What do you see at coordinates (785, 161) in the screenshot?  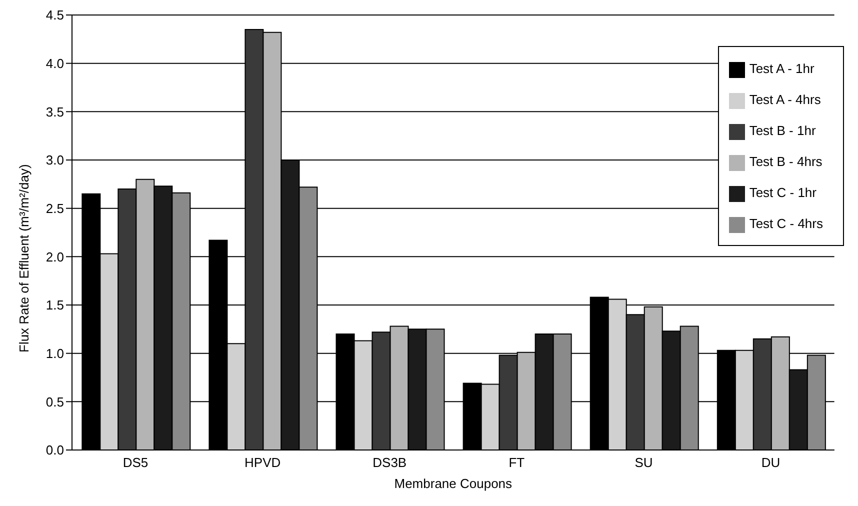 I see `legend-label: Test B - 4hrs` at bounding box center [785, 161].